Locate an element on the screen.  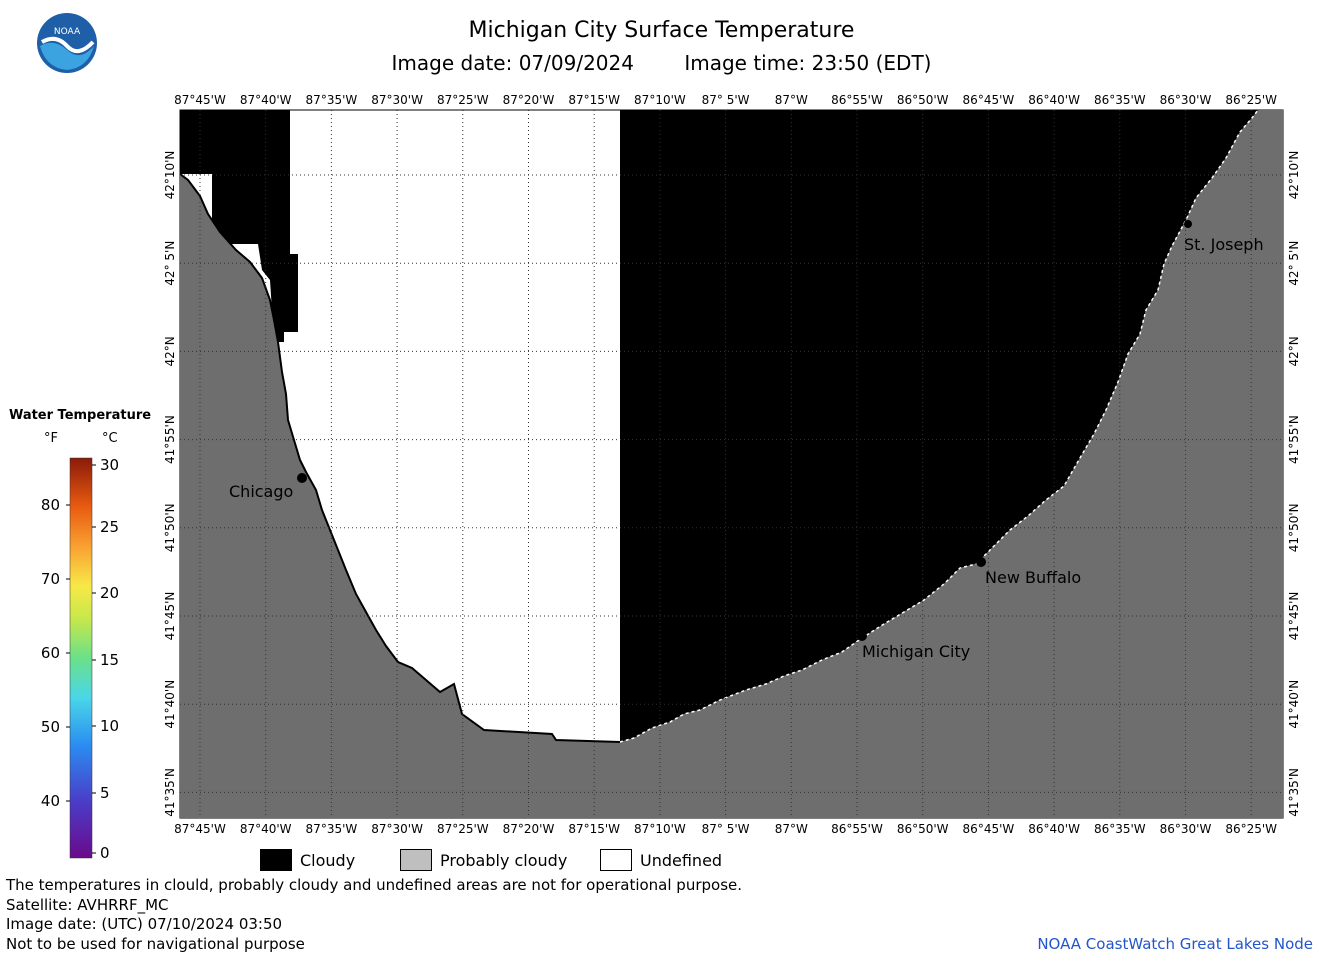
c-tick-label: 30 is located at coordinates (109, 465).